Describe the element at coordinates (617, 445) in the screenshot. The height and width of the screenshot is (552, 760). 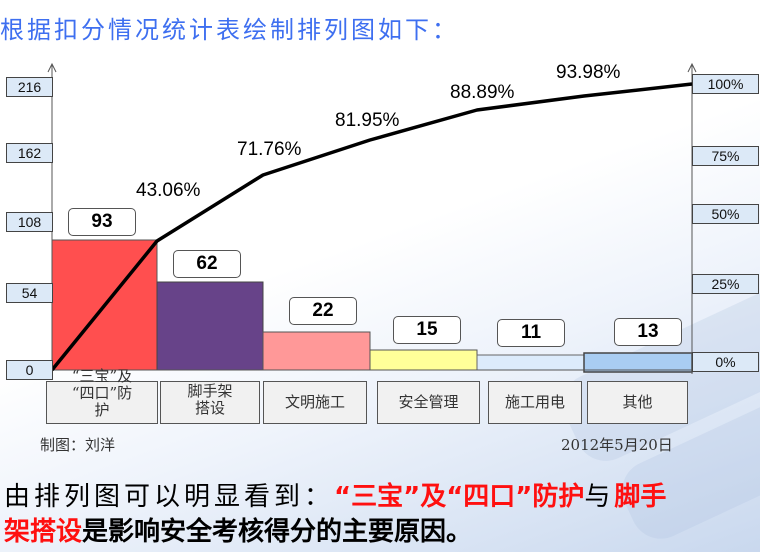
I see `chart-date: 2012年5月20日` at that location.